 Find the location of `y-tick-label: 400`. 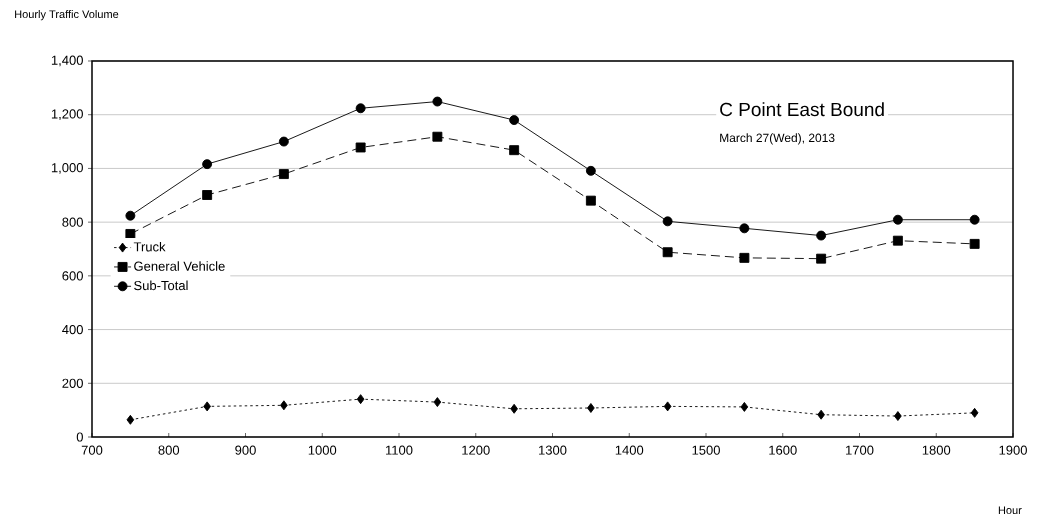

y-tick-label: 400 is located at coordinates (72, 329).